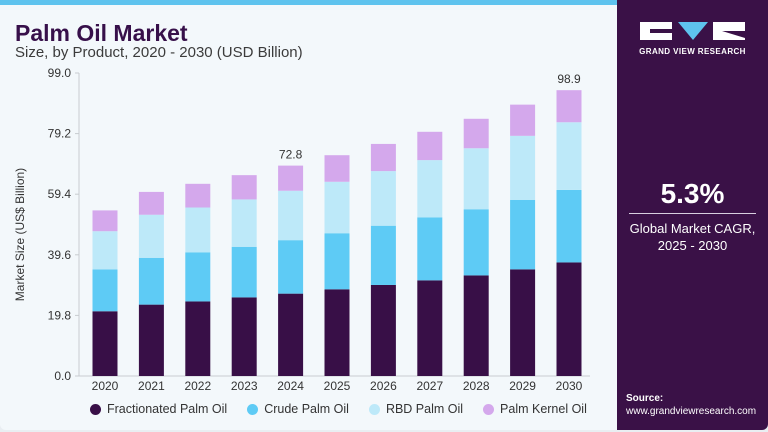 The width and height of the screenshot is (768, 432). What do you see at coordinates (569, 79) in the screenshot?
I see `data-label: 98.9` at bounding box center [569, 79].